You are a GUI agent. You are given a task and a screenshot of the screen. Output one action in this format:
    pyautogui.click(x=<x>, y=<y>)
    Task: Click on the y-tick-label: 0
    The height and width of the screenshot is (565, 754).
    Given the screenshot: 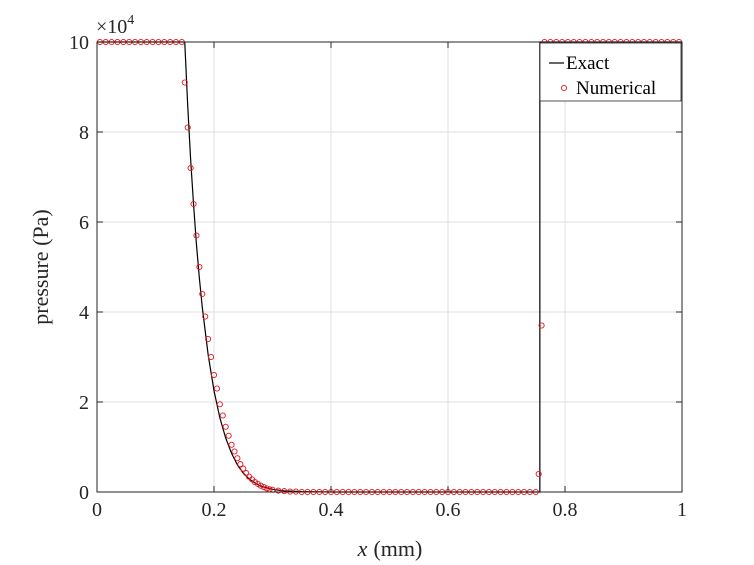 What is the action you would take?
    pyautogui.click(x=84, y=493)
    